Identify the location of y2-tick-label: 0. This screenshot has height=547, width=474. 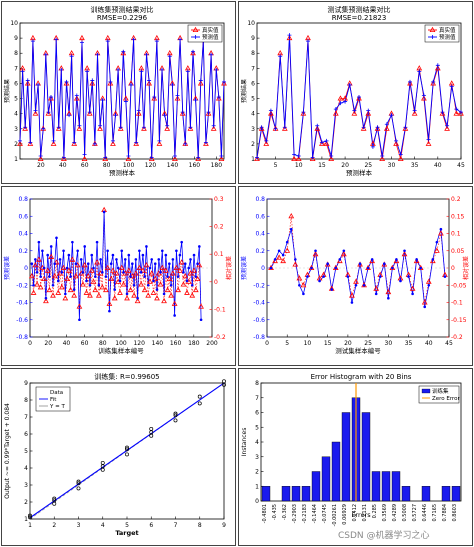
(216, 282).